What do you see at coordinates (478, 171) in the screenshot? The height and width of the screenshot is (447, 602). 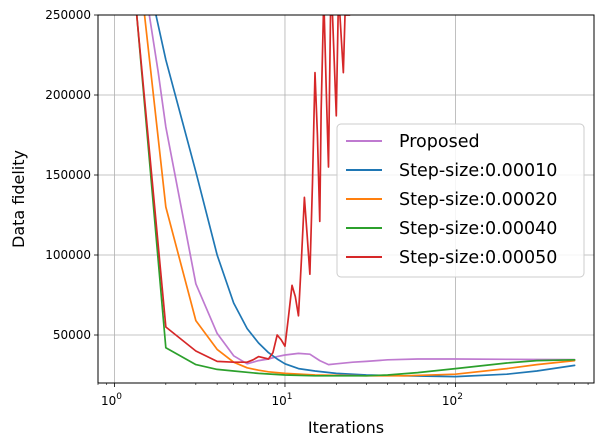 I see `legend-label: Step-size:0.00010` at bounding box center [478, 171].